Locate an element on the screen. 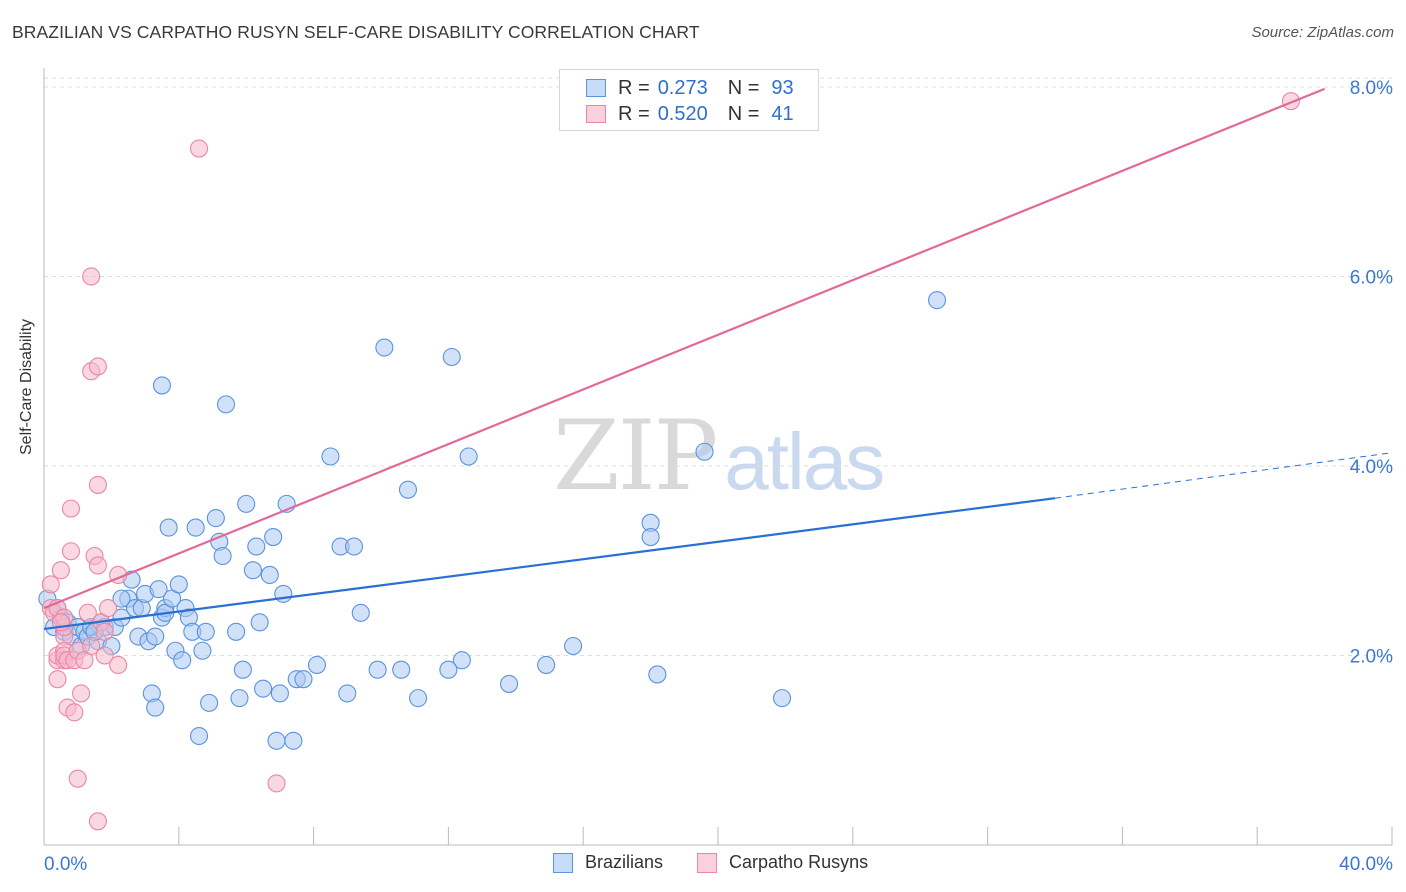 This screenshot has width=1406, height=892. r-value: 0.273 is located at coordinates (682, 87).